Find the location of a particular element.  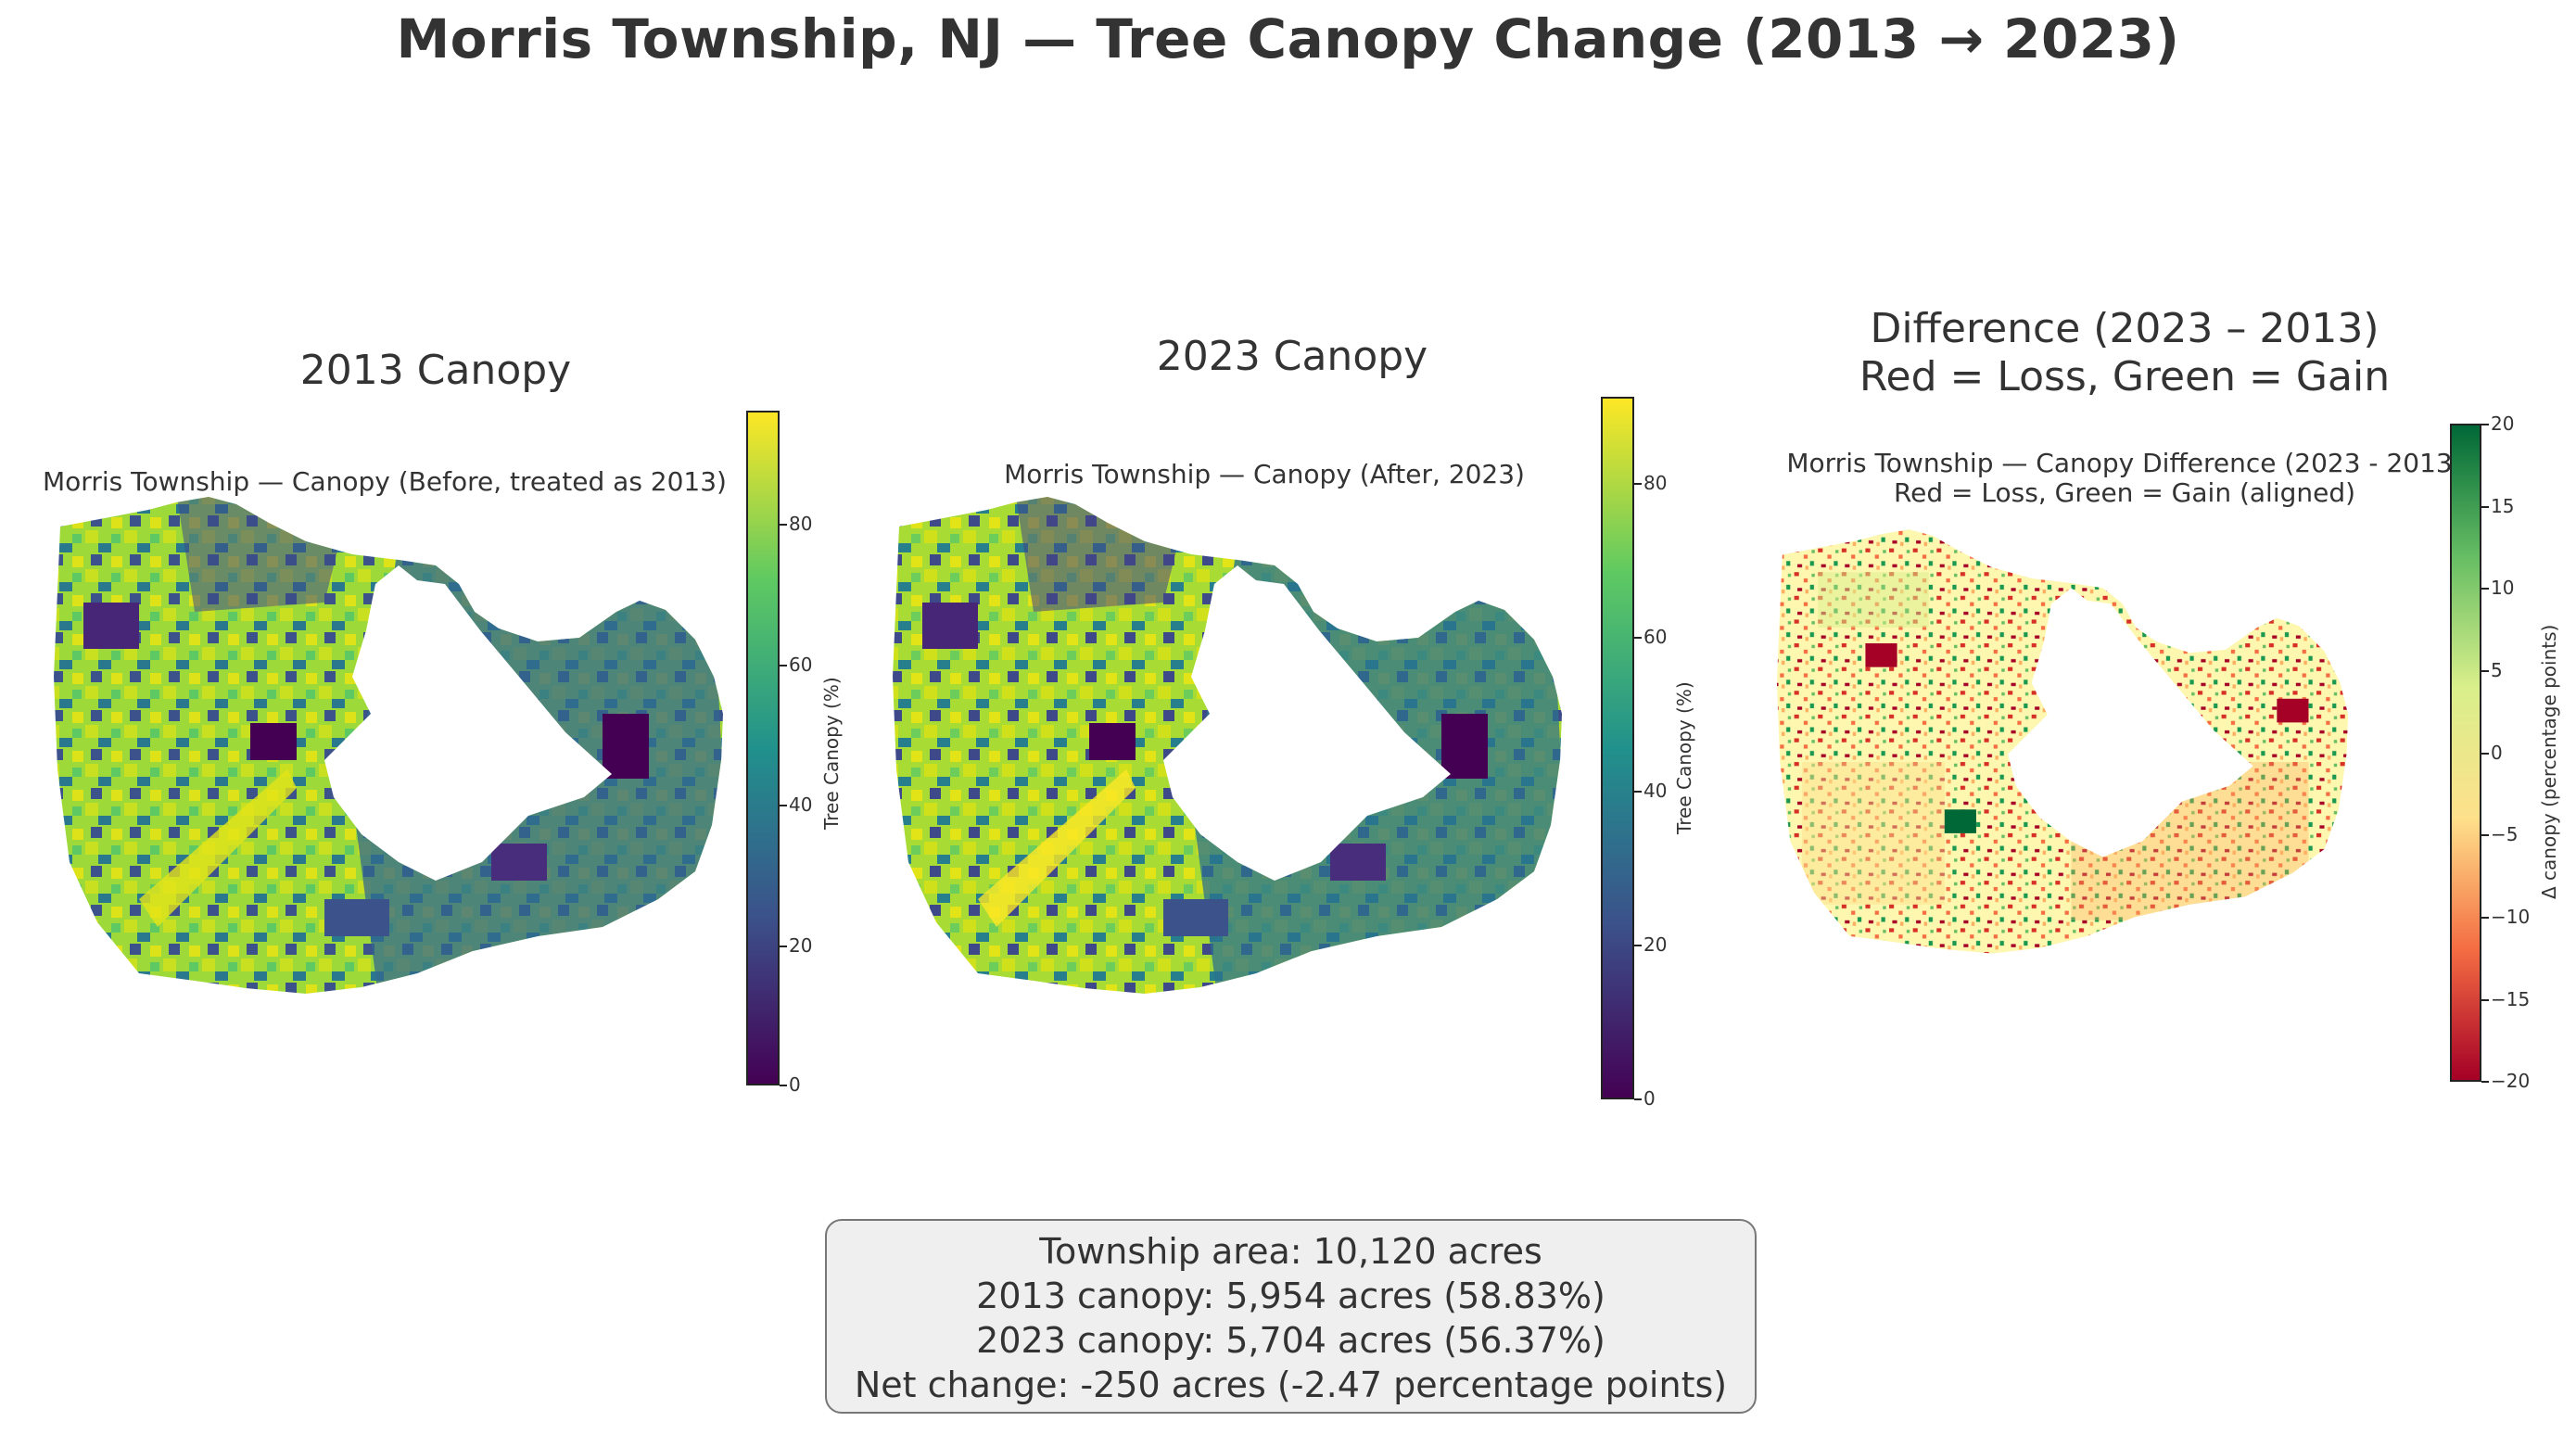

panel-title-difference-line1: Difference (2023 – 2013) is located at coordinates (2124, 328).